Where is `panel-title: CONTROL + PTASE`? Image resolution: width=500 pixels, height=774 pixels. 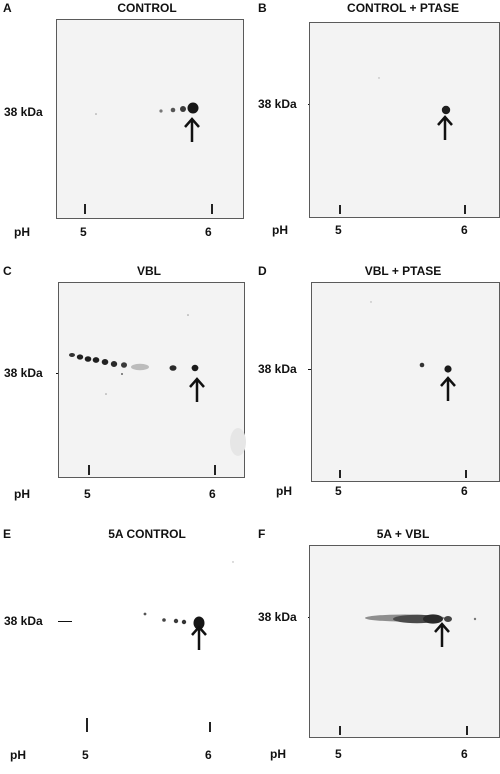
panel-title: CONTROL + PTASE is located at coordinates (403, 8).